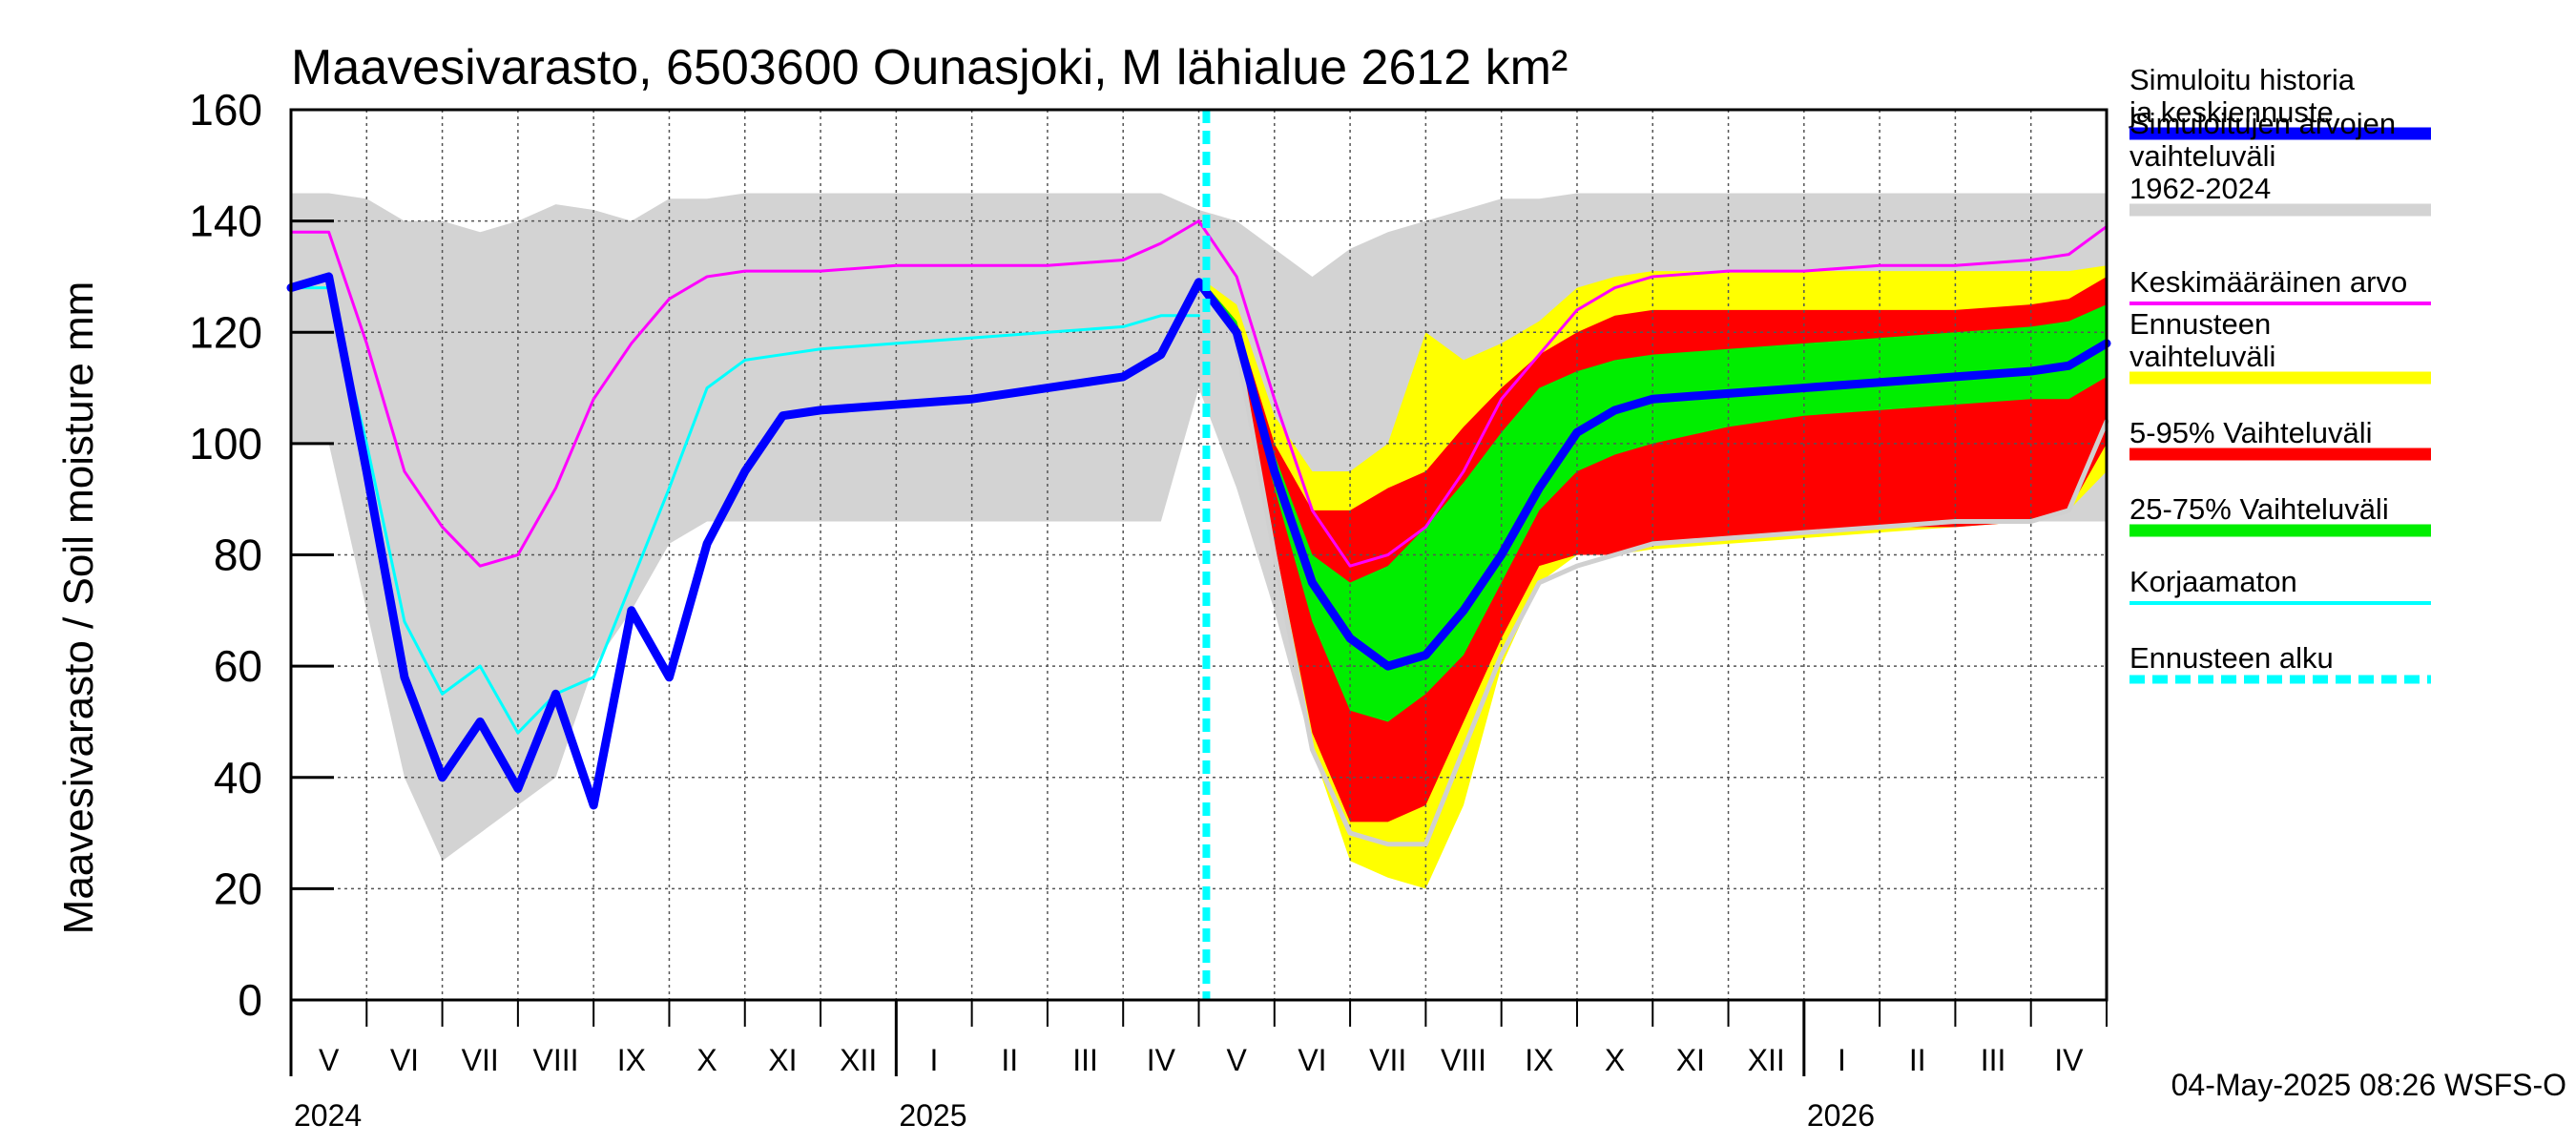 Image resolution: width=2576 pixels, height=1145 pixels. Describe the element at coordinates (2200, 188) in the screenshot. I see `legend-label: 1962-2024` at that location.